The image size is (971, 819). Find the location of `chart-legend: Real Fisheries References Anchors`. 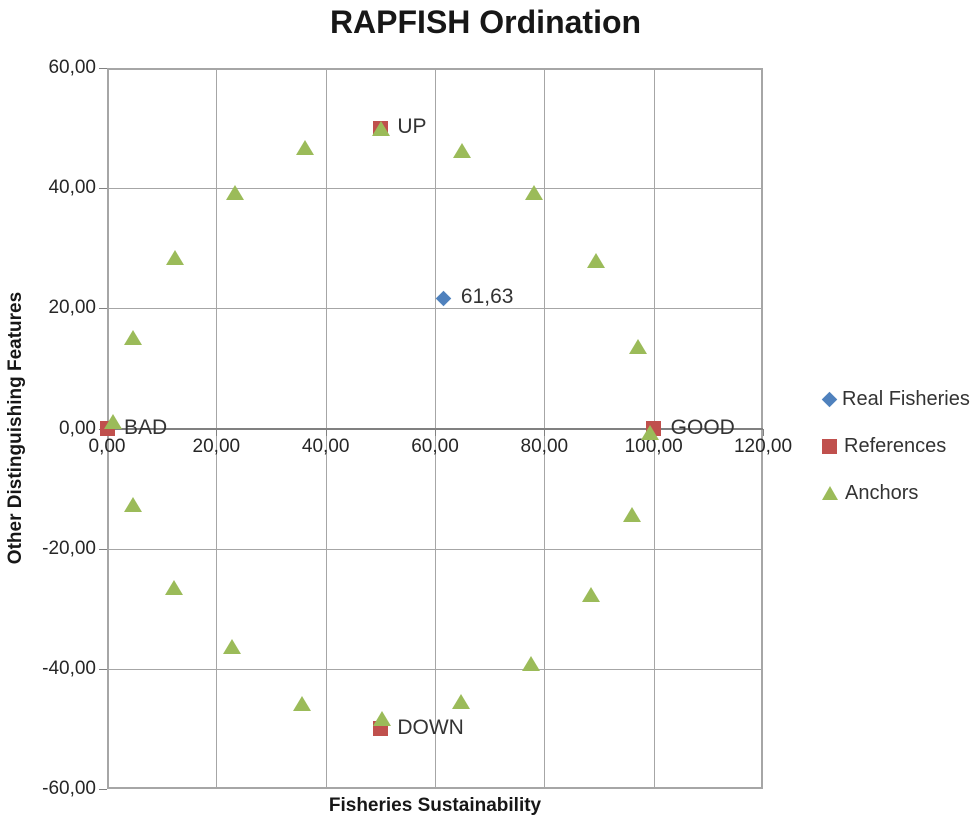

chart-legend: Real Fisheries References Anchors is located at coordinates (895, 458).